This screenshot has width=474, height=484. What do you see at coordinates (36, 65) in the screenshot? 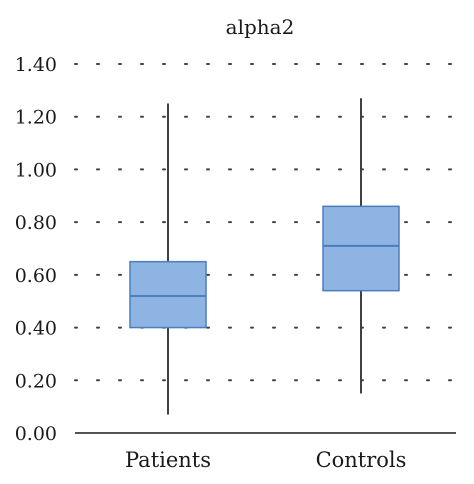
I see `y-tick-label: 1.40` at bounding box center [36, 65].